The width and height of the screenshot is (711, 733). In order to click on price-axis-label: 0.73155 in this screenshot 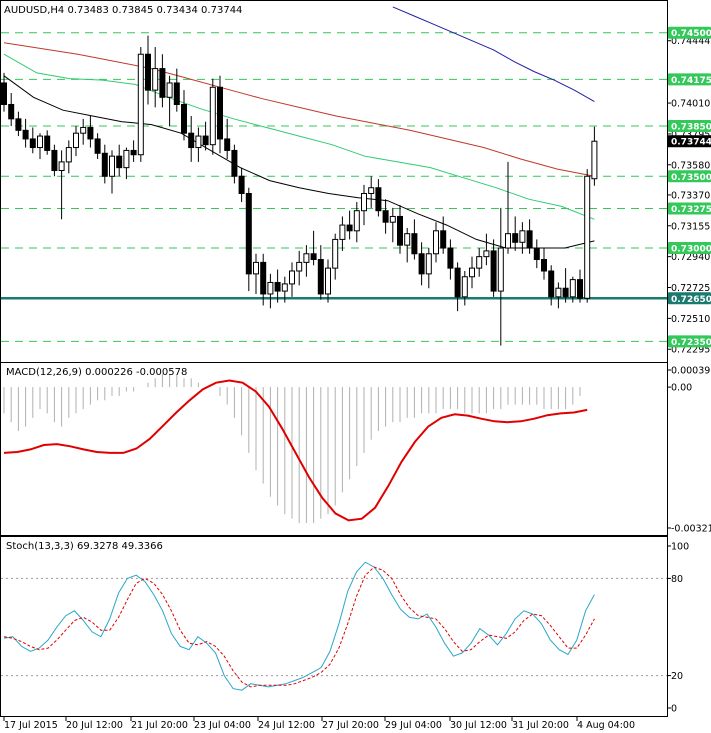, I will do `click(690, 226)`.